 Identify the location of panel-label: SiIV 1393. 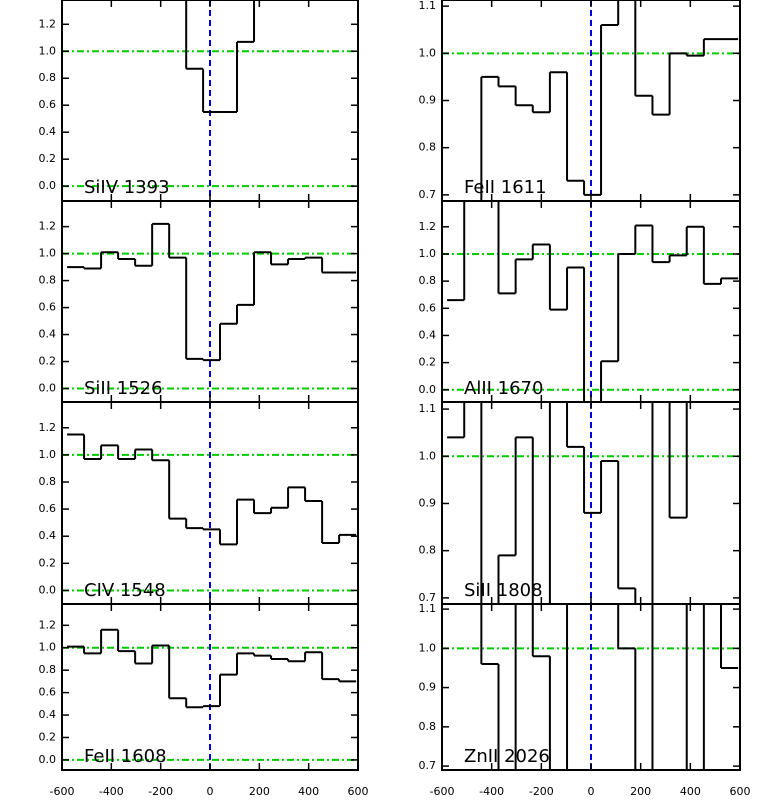
(127, 187).